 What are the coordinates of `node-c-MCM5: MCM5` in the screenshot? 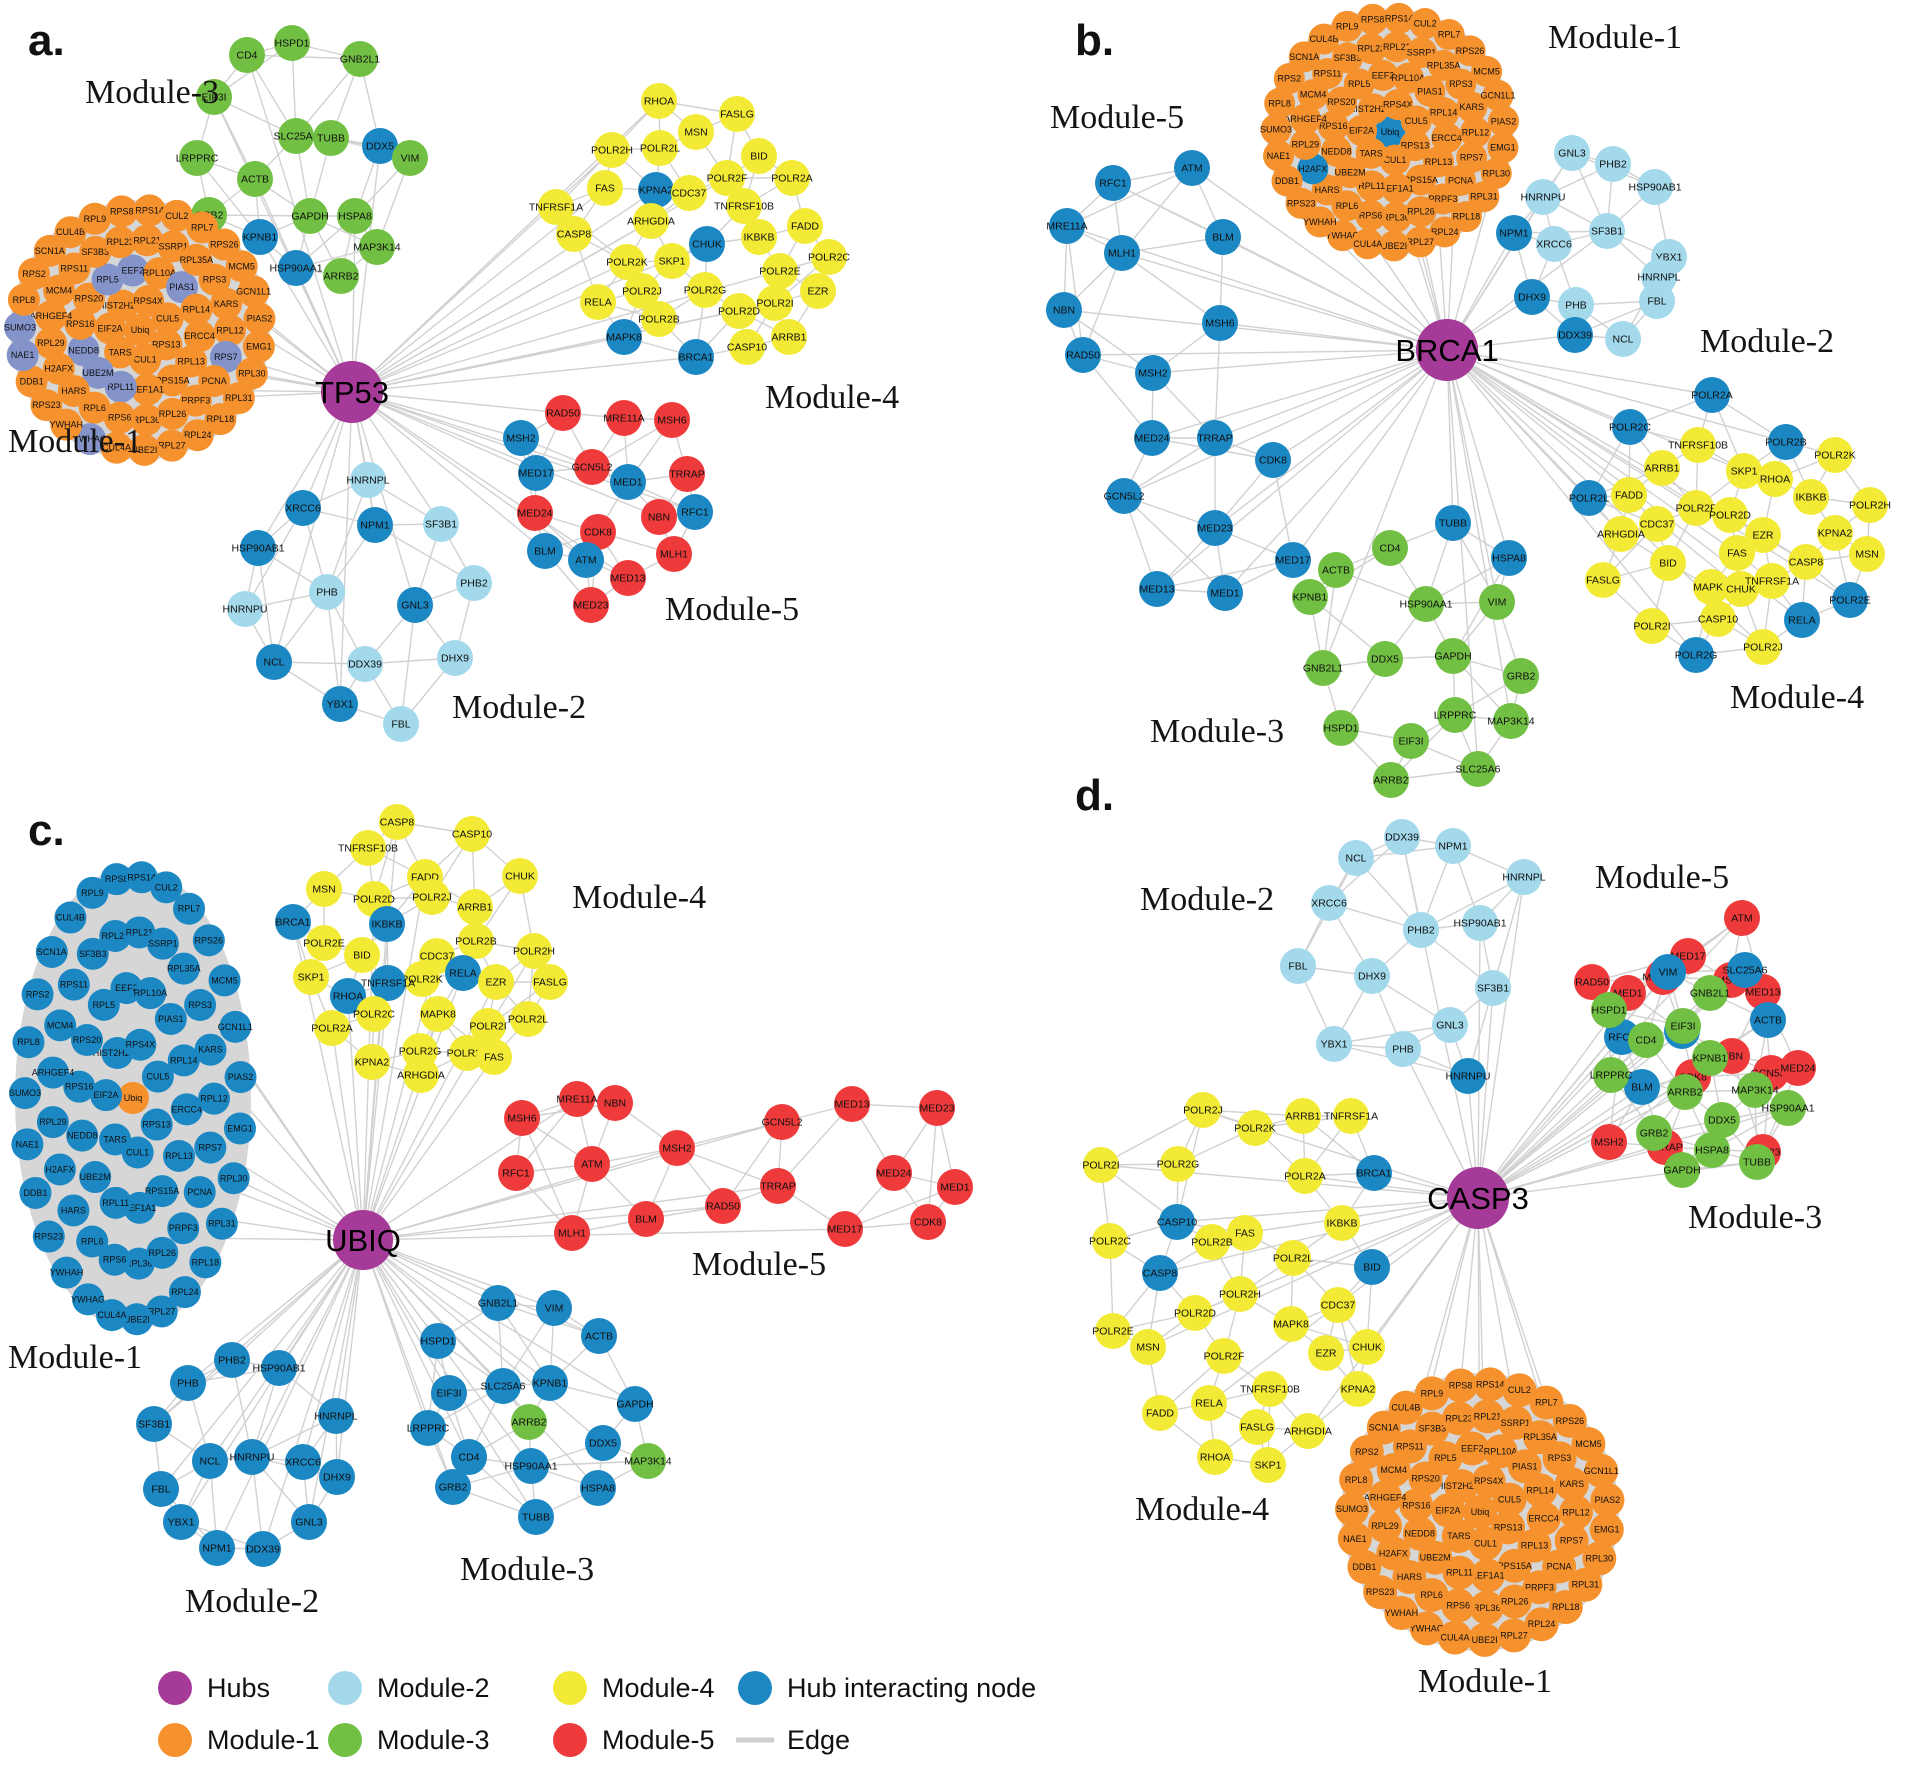 It's located at (224, 980).